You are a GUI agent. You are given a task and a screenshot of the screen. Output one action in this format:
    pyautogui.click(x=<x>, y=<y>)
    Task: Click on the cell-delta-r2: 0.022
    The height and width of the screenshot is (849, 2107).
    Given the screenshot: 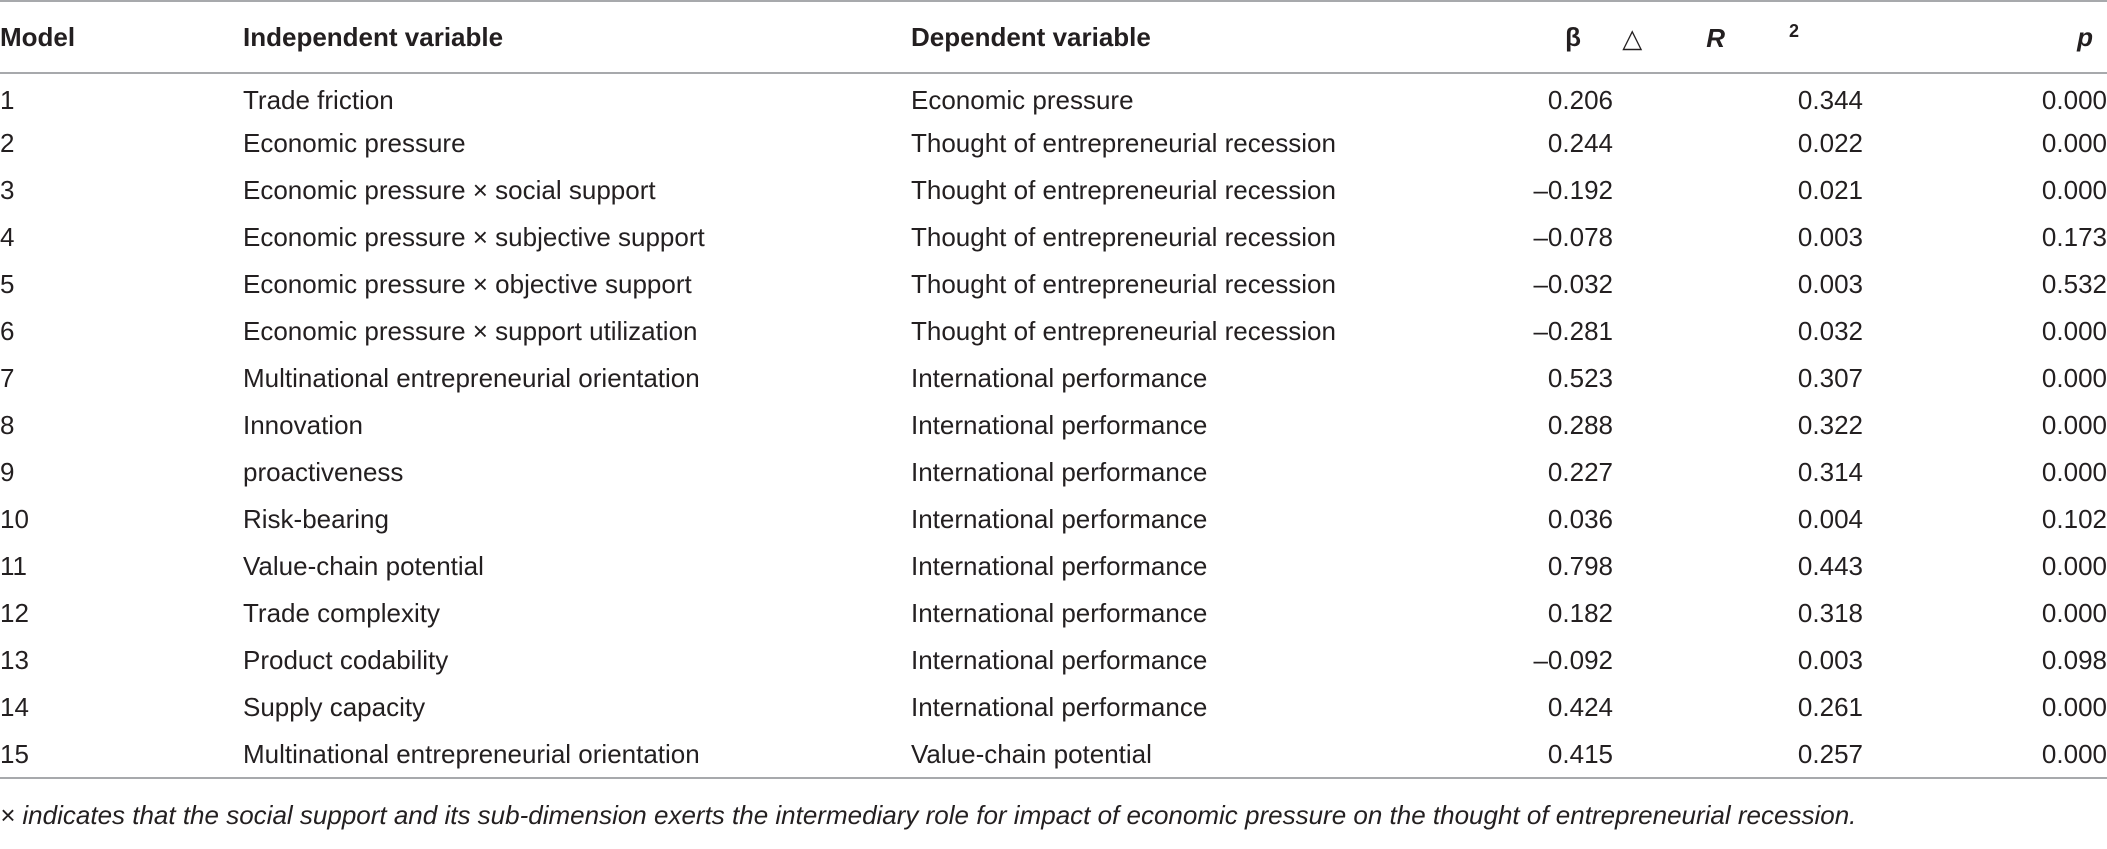 What is the action you would take?
    pyautogui.click(x=1830, y=143)
    